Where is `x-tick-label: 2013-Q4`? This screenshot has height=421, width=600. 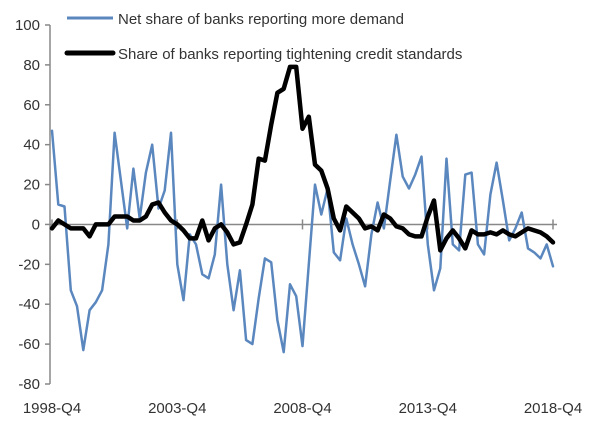
x-tick-label: 2013-Q4 is located at coordinates (428, 408).